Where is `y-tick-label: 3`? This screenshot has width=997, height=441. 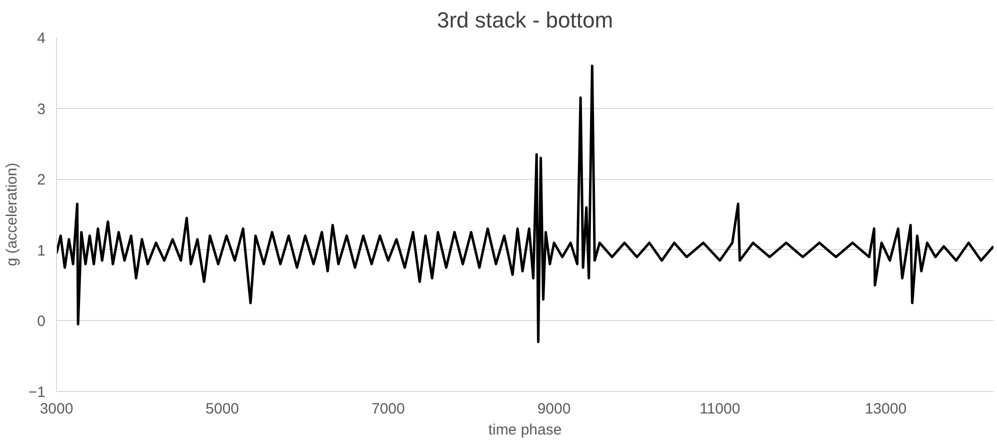
y-tick-label: 3 is located at coordinates (41, 109).